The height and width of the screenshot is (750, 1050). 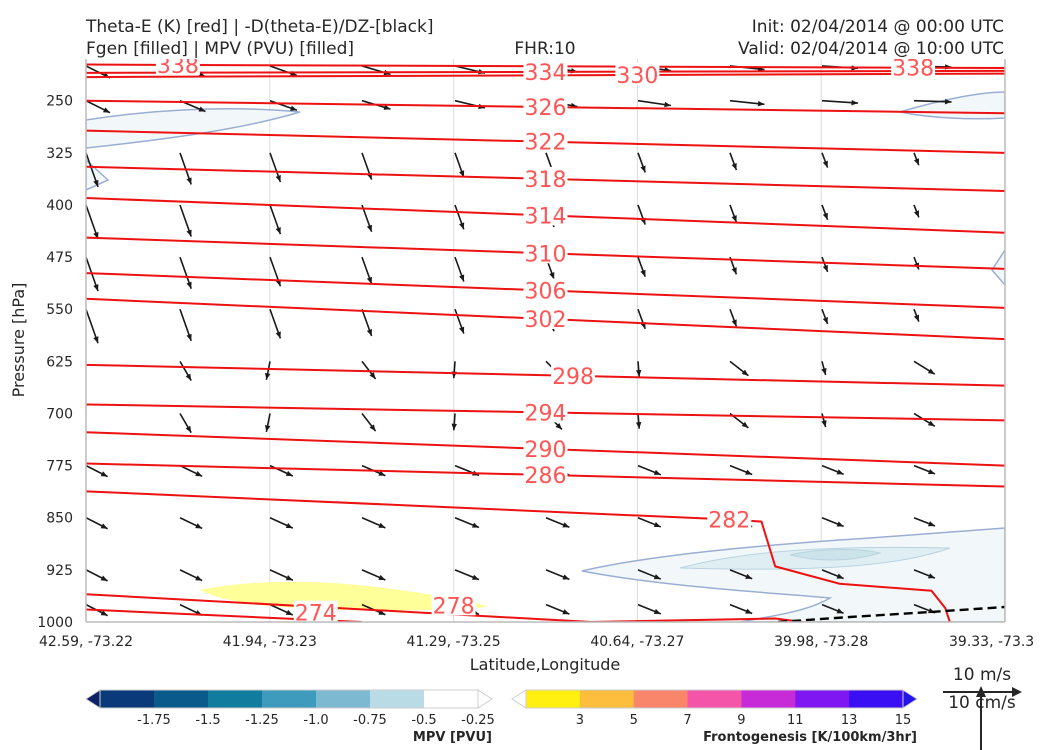 I want to click on x-axis-label: Latitude,Longitude, so click(x=545, y=664).